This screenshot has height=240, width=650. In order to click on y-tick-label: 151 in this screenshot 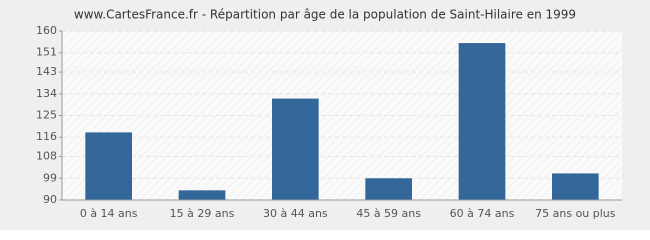, I will do `click(46, 52)`.